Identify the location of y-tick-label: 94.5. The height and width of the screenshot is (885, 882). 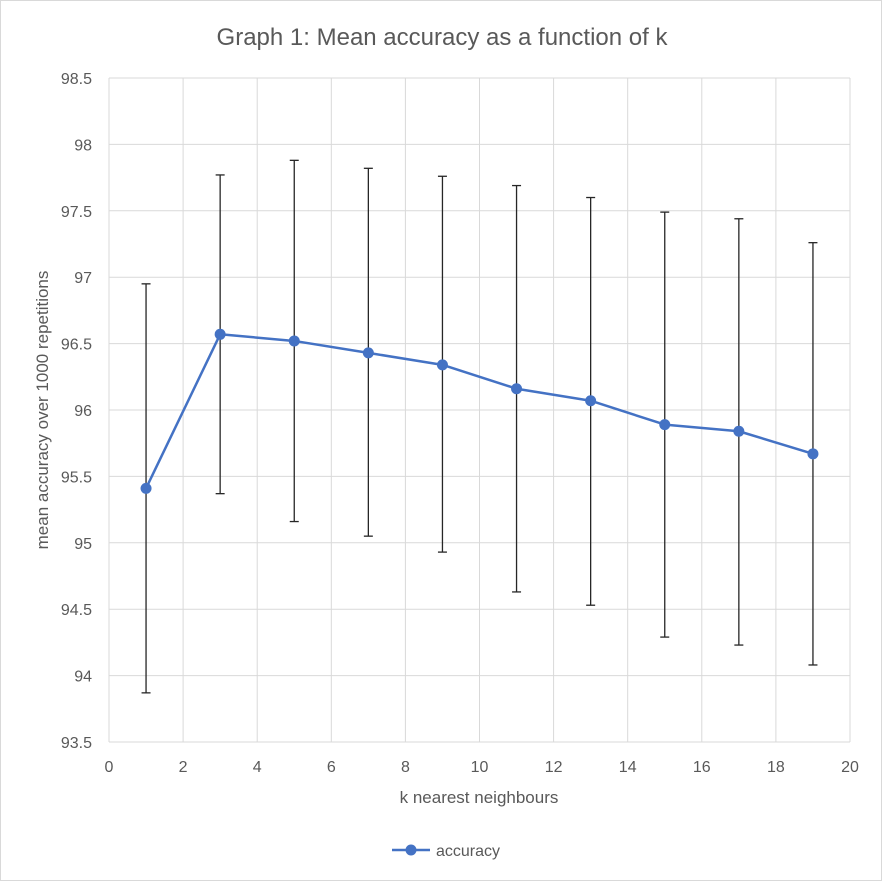
(76, 610).